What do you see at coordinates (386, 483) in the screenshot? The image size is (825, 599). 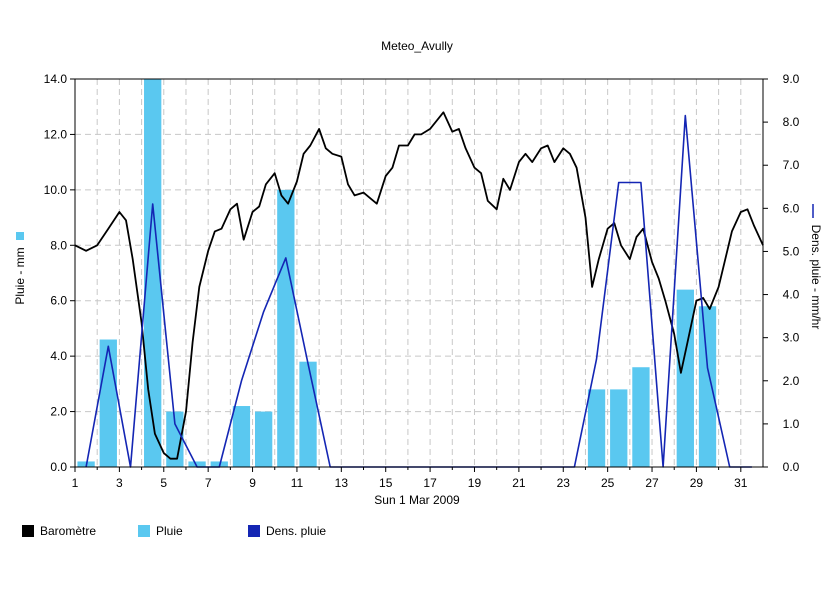 I see `x-tick-label: 15` at bounding box center [386, 483].